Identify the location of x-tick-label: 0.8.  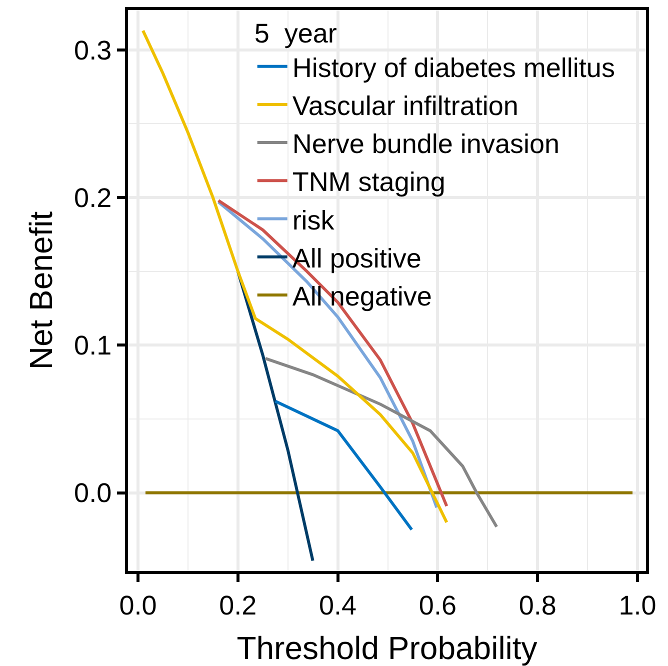
(537, 605).